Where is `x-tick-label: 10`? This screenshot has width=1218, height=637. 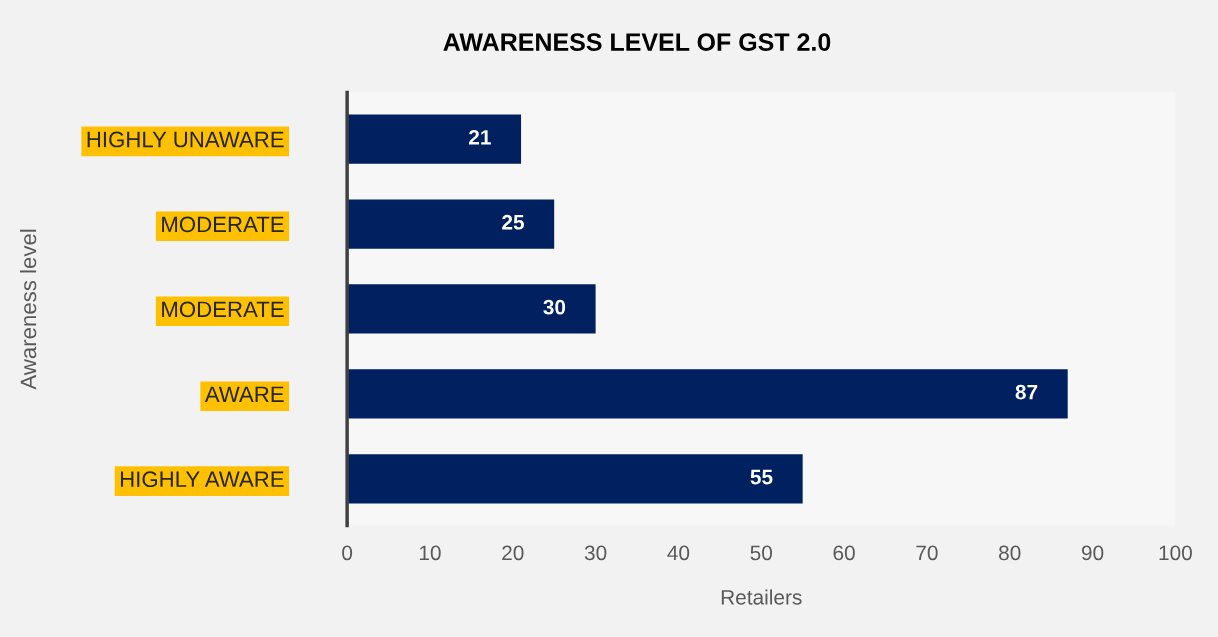
x-tick-label: 10 is located at coordinates (430, 553).